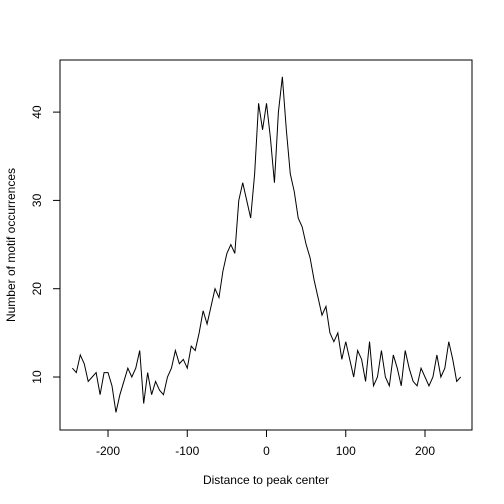  Describe the element at coordinates (266, 451) in the screenshot. I see `x-tick-label: 0` at that location.